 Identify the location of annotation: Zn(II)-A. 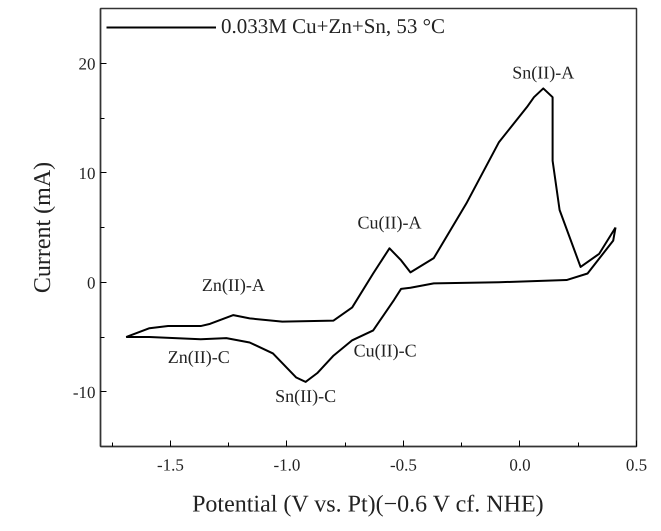
(233, 285).